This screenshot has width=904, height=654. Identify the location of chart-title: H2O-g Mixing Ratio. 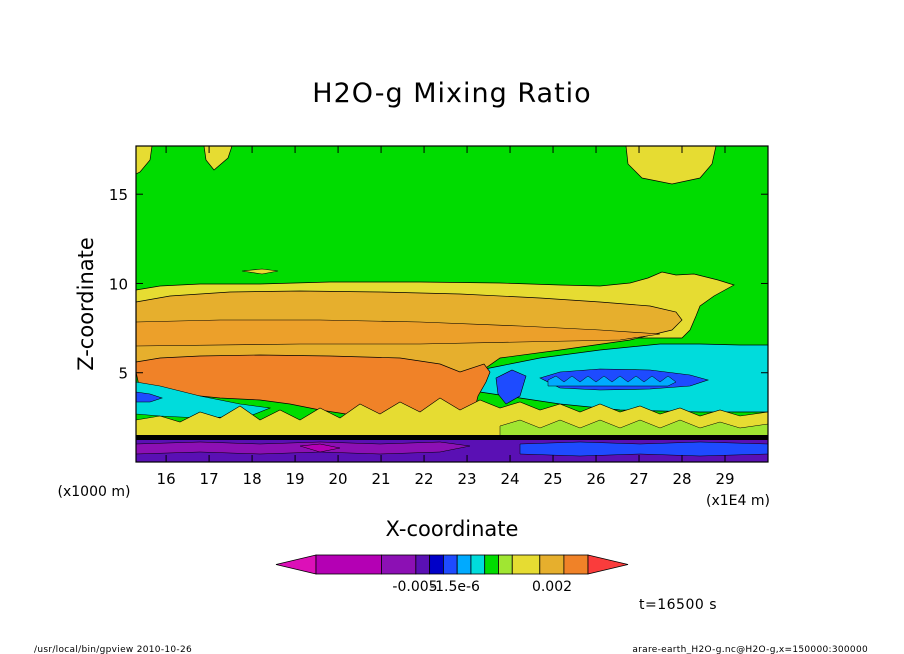
(451, 93).